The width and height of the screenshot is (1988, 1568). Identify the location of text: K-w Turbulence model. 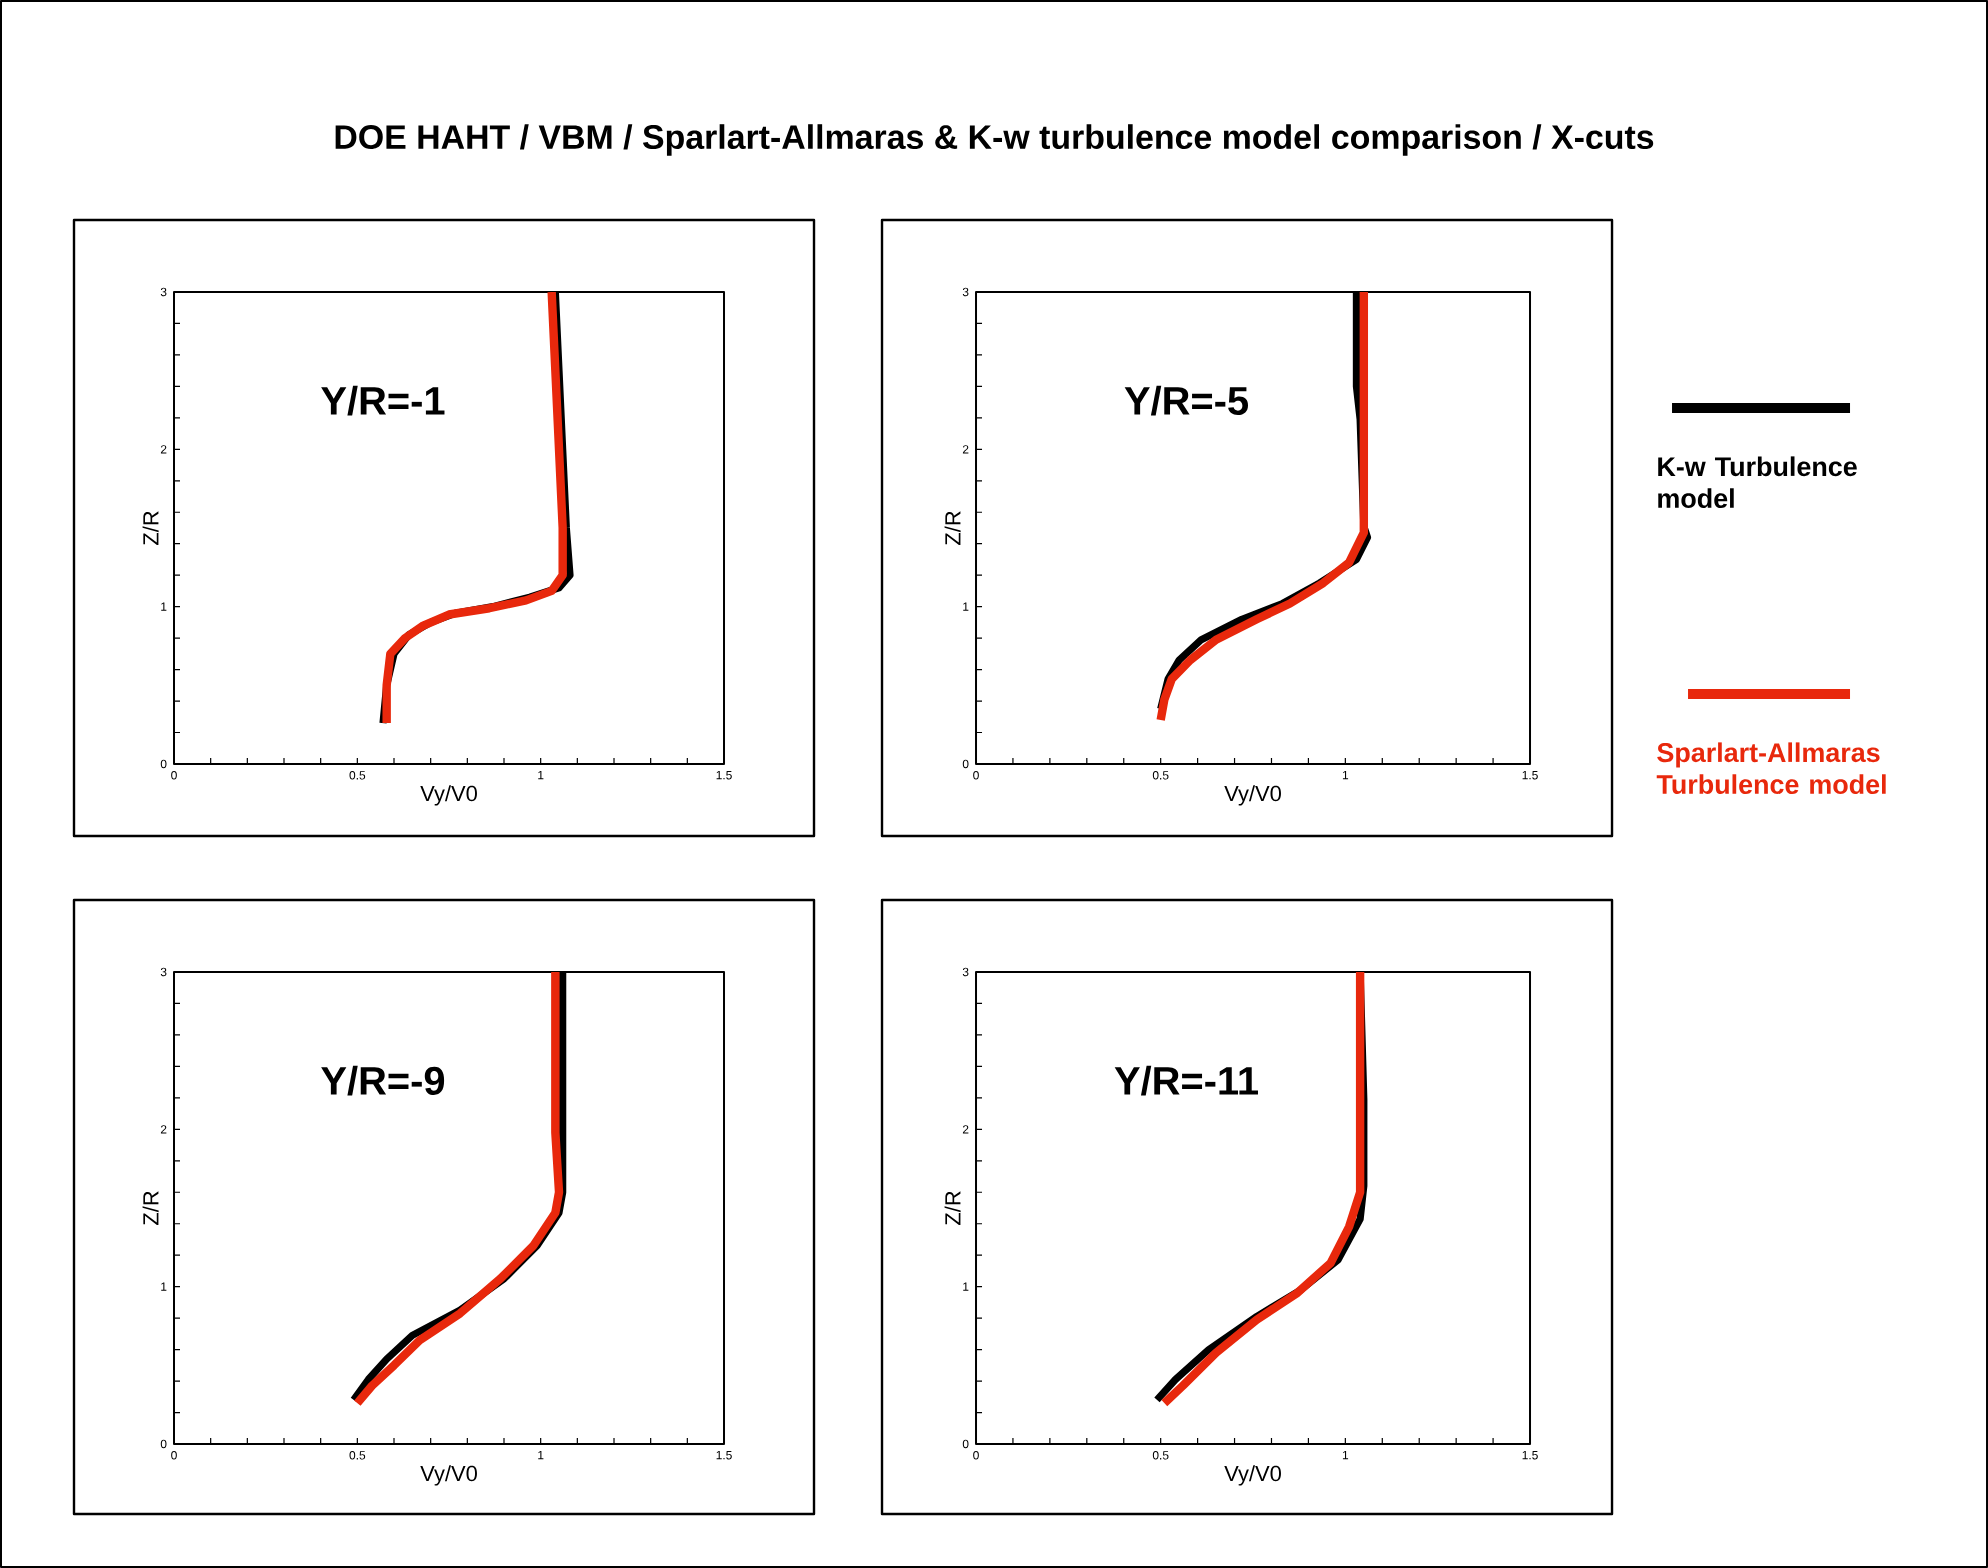
(1757, 482).